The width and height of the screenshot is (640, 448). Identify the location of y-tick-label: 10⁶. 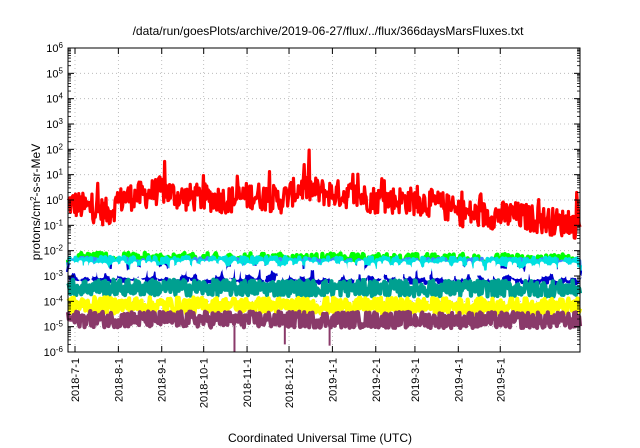
(54, 48).